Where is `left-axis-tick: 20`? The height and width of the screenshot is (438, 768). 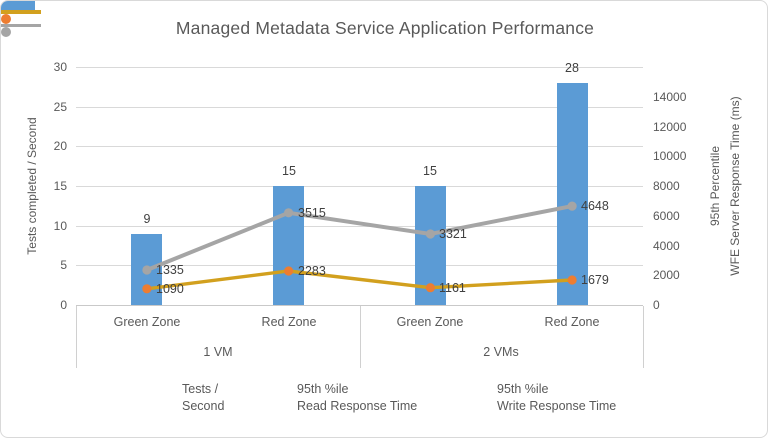 left-axis-tick: 20 is located at coordinates (60, 146).